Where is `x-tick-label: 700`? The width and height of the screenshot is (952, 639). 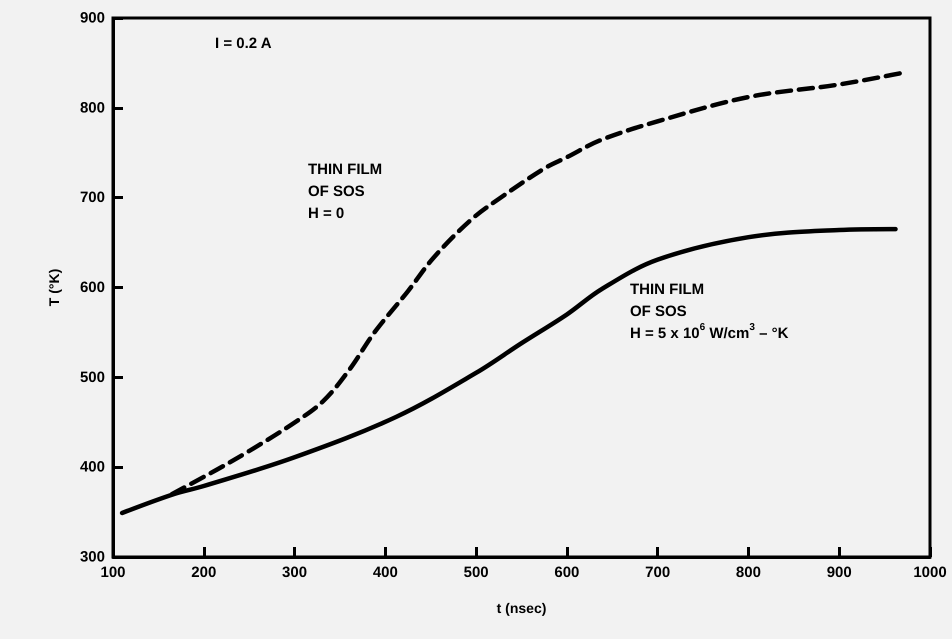
x-tick-label: 700 is located at coordinates (657, 572).